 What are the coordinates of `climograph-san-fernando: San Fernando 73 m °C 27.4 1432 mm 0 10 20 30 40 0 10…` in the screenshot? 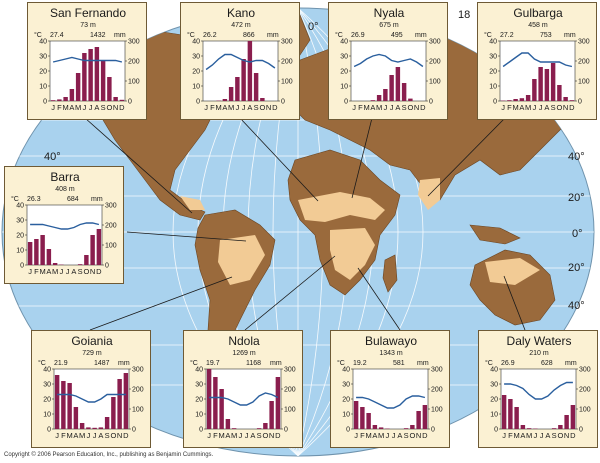 It's located at (87, 61).